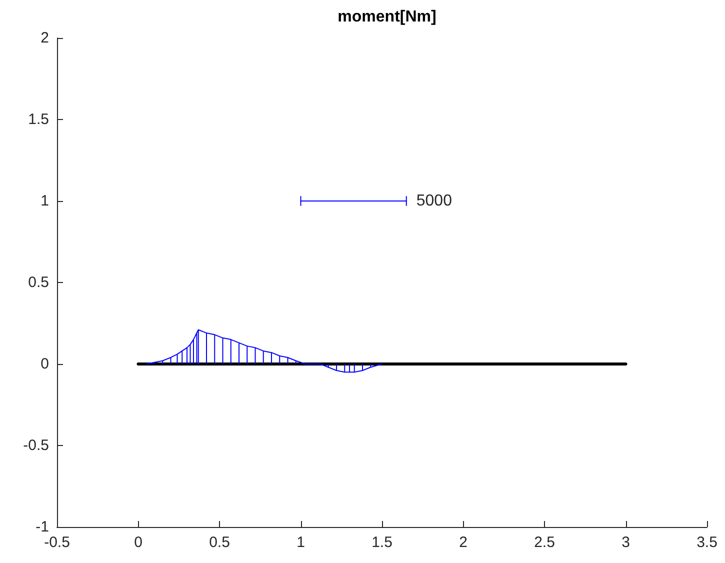 This screenshot has width=725, height=563. I want to click on x-tick-label: 0.5, so click(219, 542).